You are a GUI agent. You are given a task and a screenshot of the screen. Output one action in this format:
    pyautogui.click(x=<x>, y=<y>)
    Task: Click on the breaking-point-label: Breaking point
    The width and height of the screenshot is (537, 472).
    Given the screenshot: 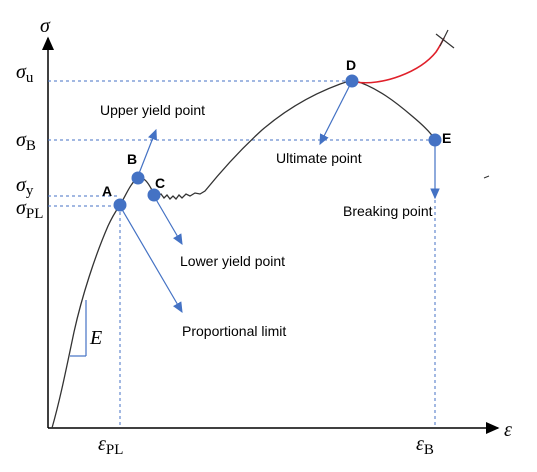 What is the action you would take?
    pyautogui.click(x=388, y=211)
    